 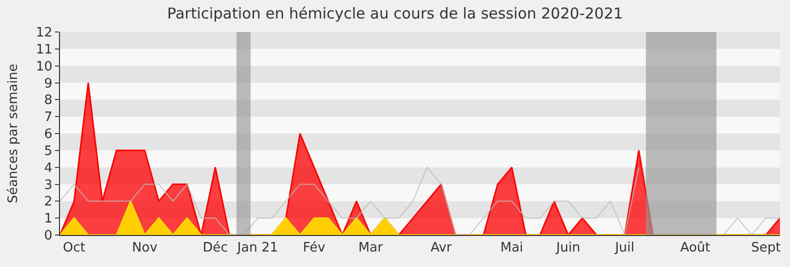 What do you see at coordinates (624, 248) in the screenshot?
I see `x-tick-label: Juil` at bounding box center [624, 248].